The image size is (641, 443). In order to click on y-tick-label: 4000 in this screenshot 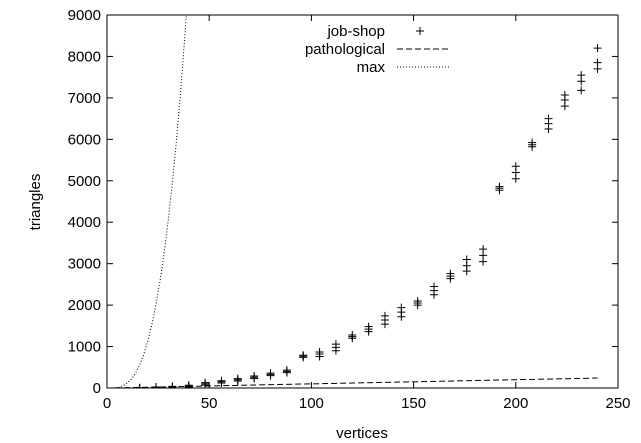, I will do `click(84, 222)`.